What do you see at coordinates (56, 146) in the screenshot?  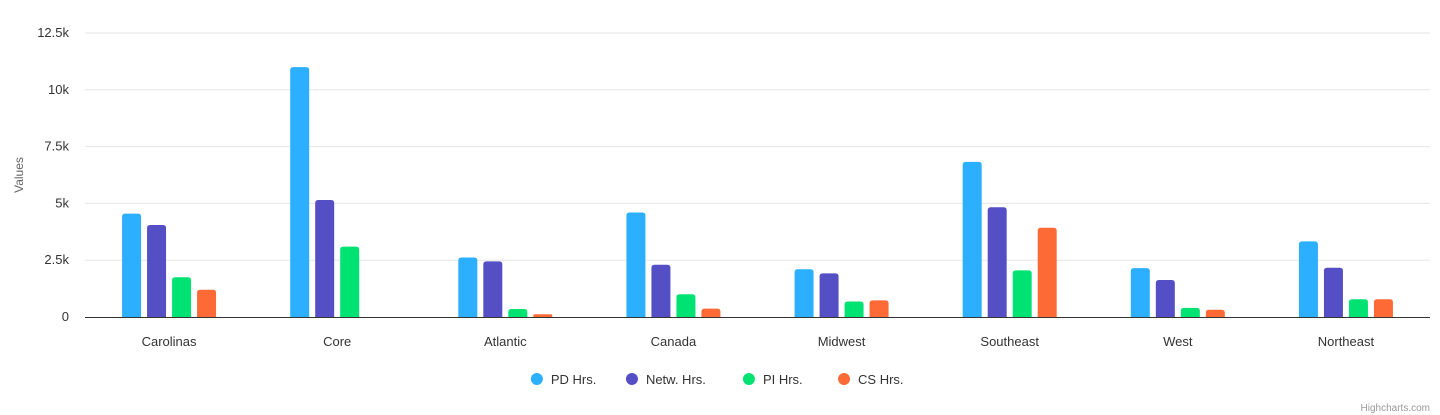 I see `y-tick-label: 7.5k` at bounding box center [56, 146].